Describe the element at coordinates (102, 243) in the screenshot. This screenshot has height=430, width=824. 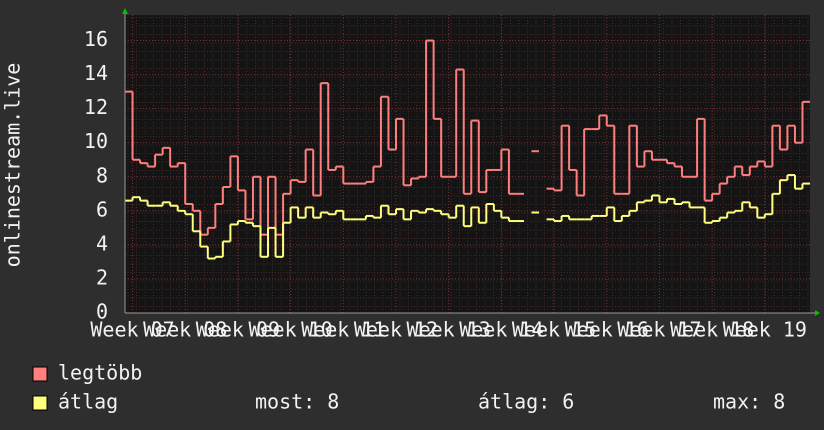
I see `y-tick-label: 4` at that location.